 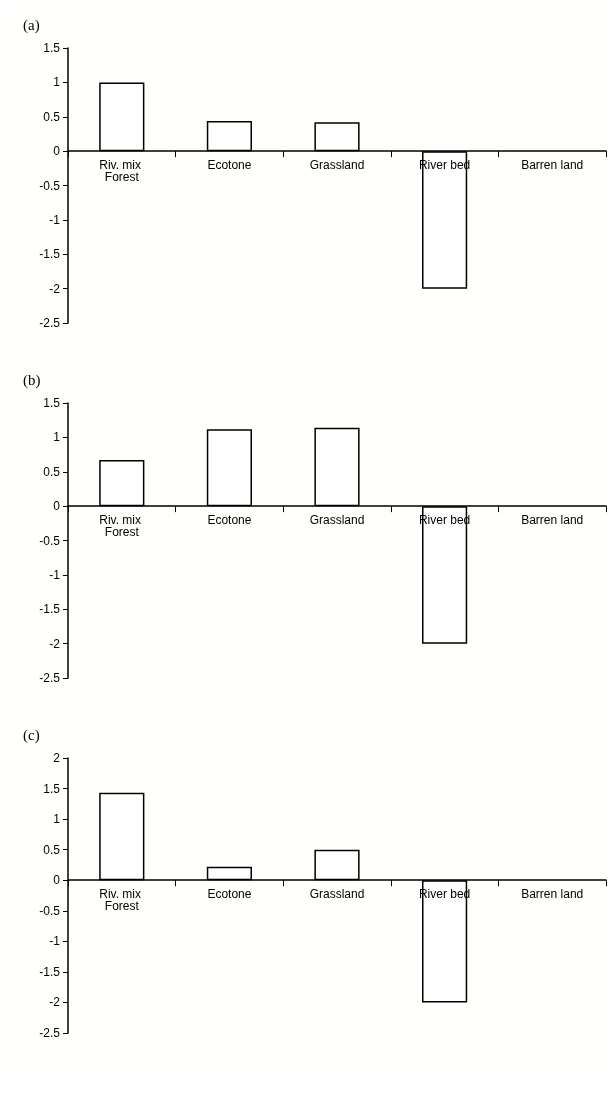 I want to click on chart-title: (b), so click(x=32, y=380).